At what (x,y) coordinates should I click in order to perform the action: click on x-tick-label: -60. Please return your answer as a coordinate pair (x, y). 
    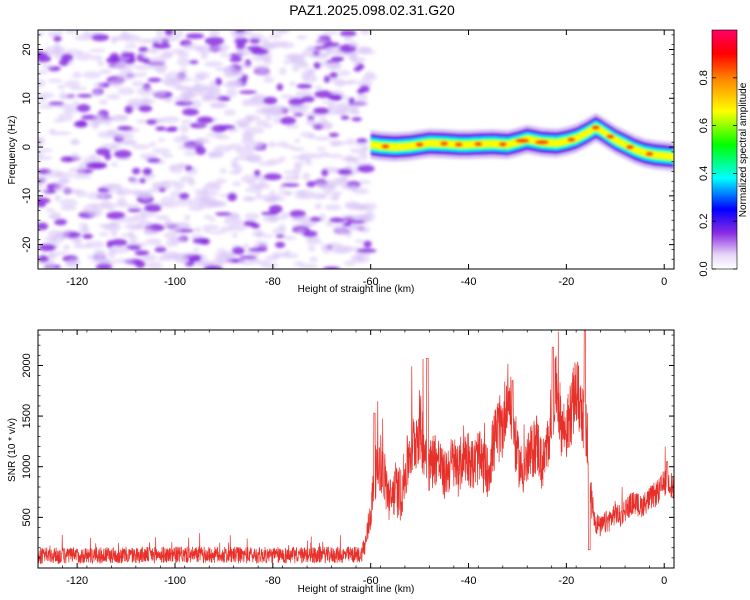
    Looking at the image, I should click on (371, 282).